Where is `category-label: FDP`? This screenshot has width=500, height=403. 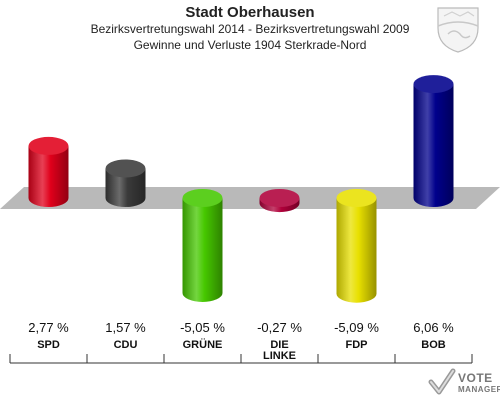
category-label: FDP is located at coordinates (357, 345).